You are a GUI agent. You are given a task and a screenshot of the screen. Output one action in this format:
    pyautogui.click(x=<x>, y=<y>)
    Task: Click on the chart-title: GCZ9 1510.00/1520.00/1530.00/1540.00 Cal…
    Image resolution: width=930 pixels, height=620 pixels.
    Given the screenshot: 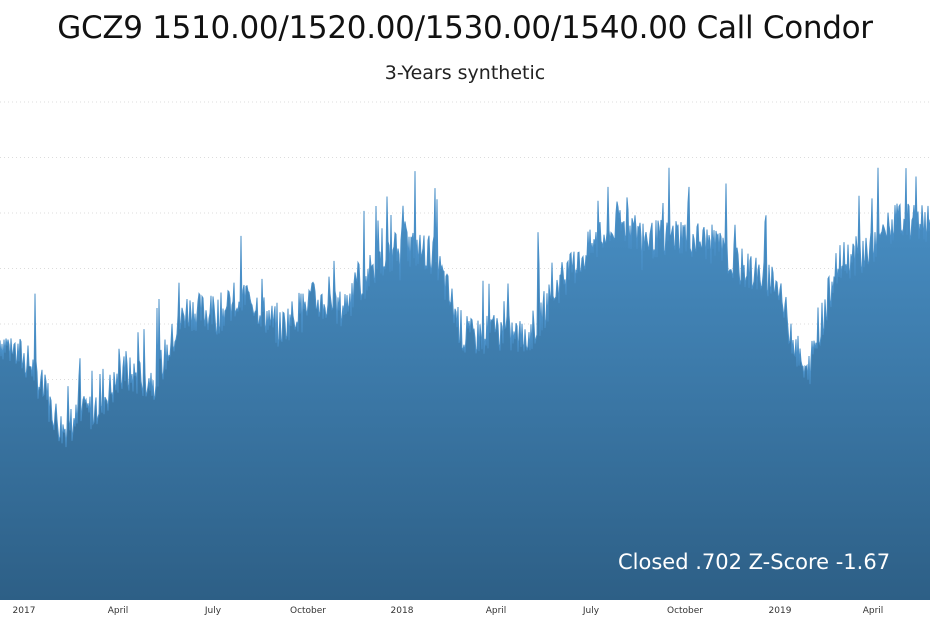 What is the action you would take?
    pyautogui.click(x=465, y=28)
    